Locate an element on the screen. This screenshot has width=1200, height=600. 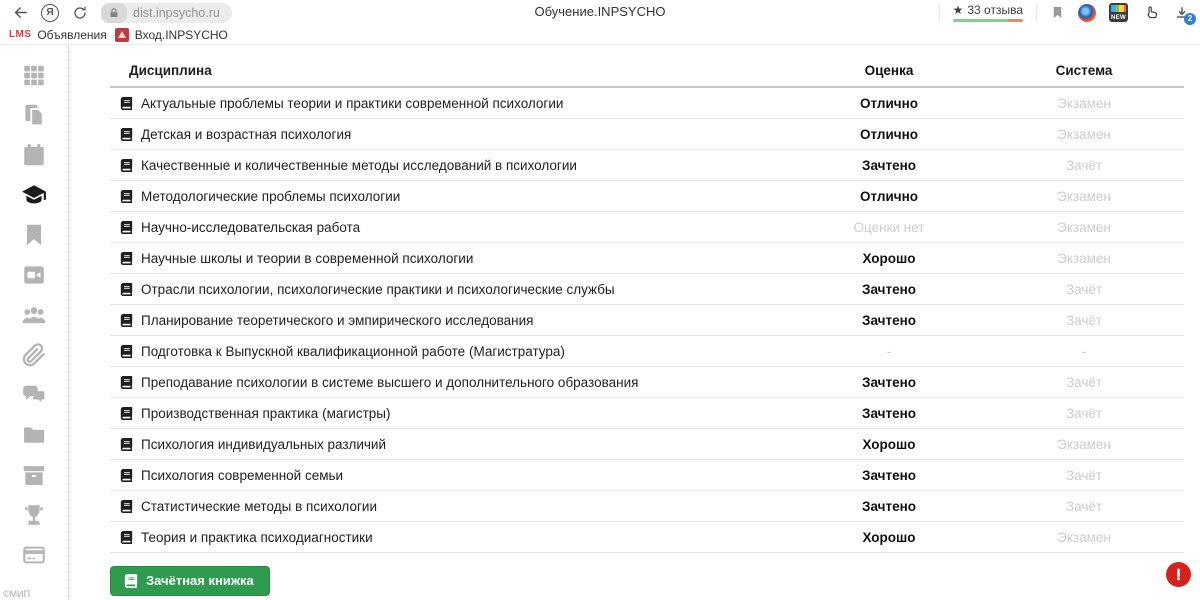
discipline-cell: Методологические проблемы психологии is located at coordinates (457, 196).